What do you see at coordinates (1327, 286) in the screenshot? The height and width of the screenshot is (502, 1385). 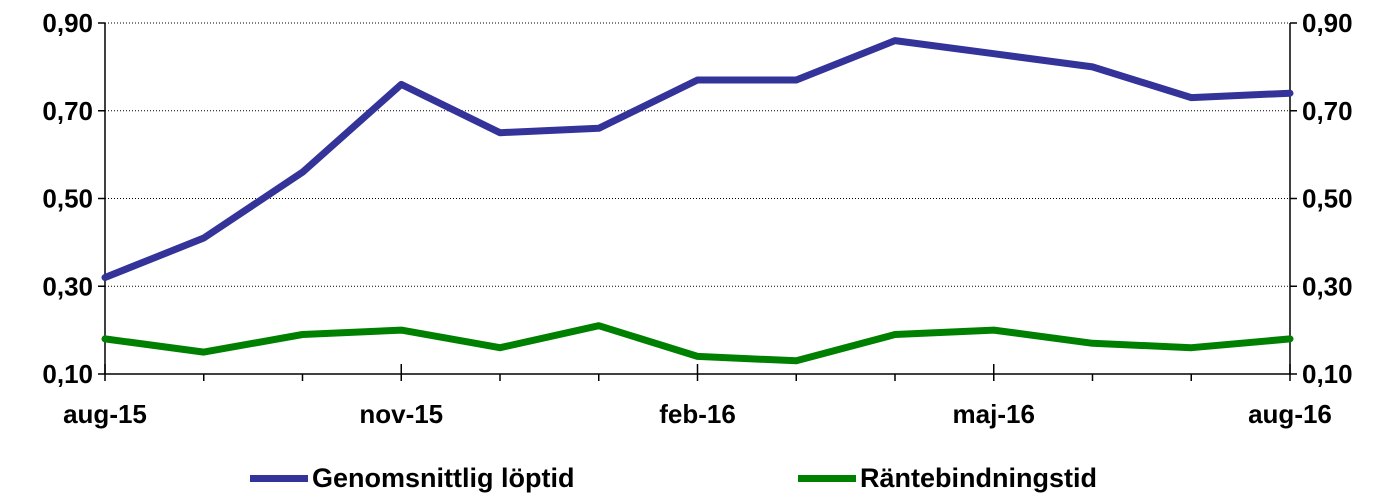 I see `y-tick-label-right: 0,30` at bounding box center [1327, 286].